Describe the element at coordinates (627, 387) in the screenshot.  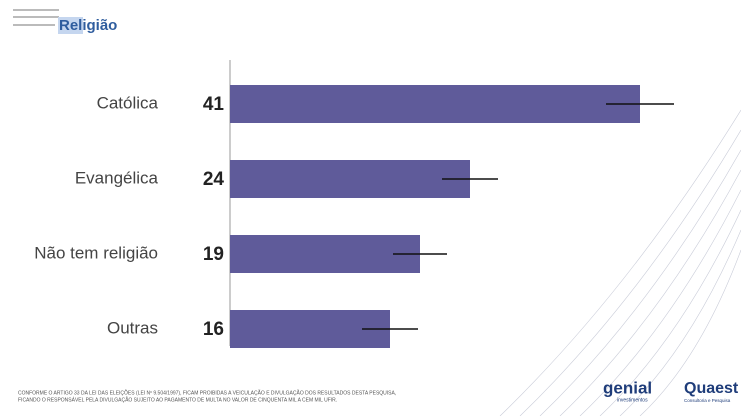
I see `logo: genial` at that location.